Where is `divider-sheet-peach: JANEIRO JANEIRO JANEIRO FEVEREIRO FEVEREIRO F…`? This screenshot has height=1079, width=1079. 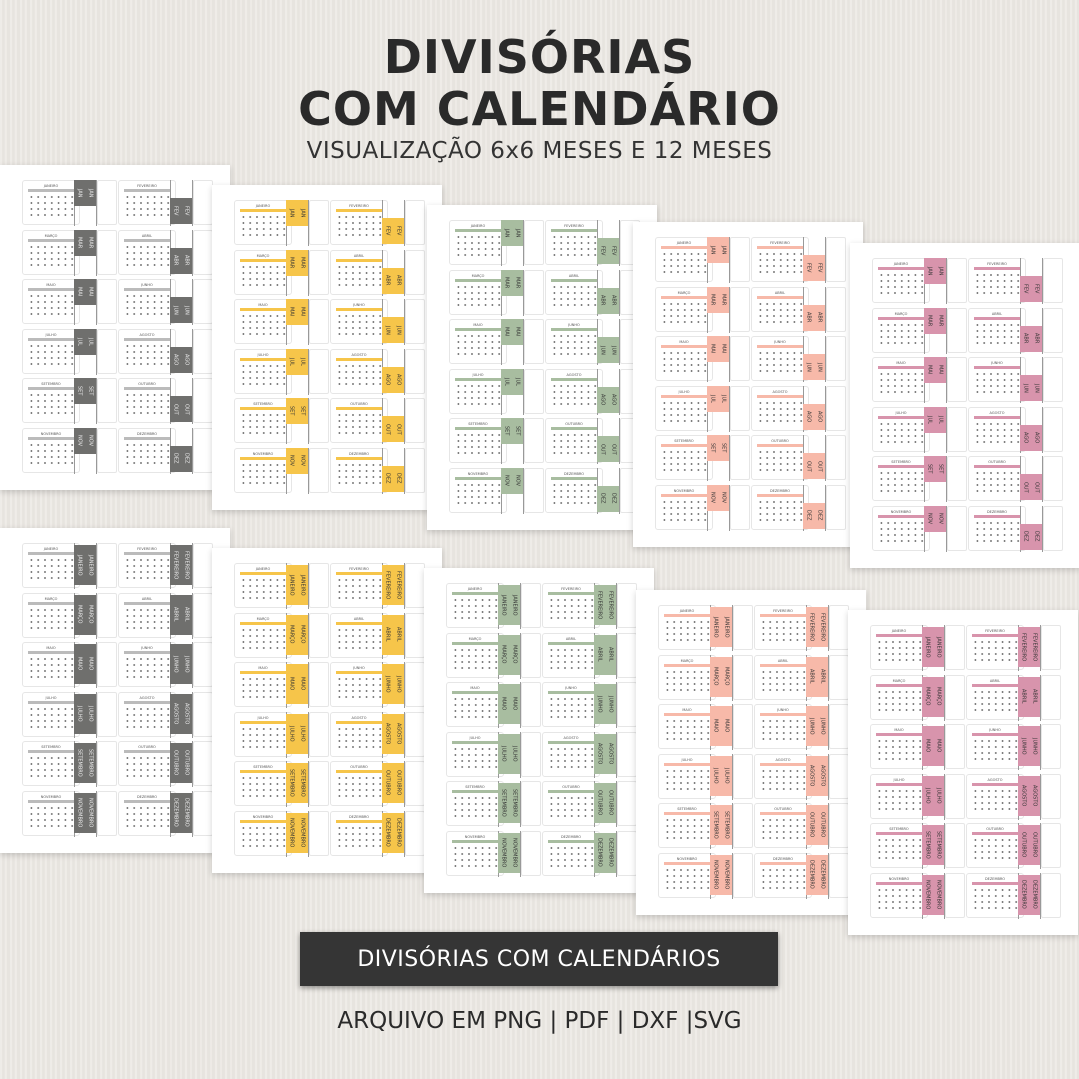 divider-sheet-peach: JANEIRO JANEIRO JANEIRO FEVEREIRO FEVEREIRO F… is located at coordinates (751, 752).